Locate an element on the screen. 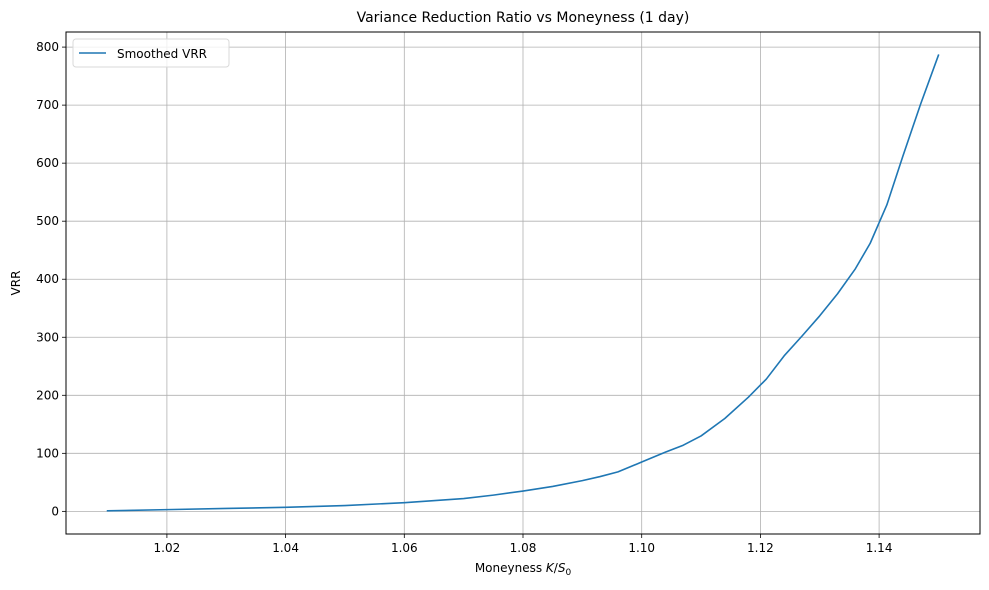  y-tick-label: 300 is located at coordinates (47, 337).